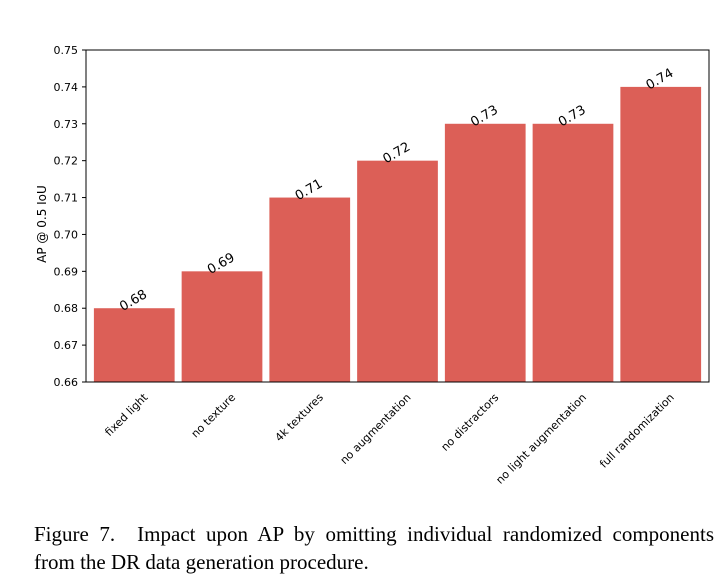 The height and width of the screenshot is (586, 724). What do you see at coordinates (376, 429) in the screenshot?
I see `x-tick-label: no augmentation` at bounding box center [376, 429].